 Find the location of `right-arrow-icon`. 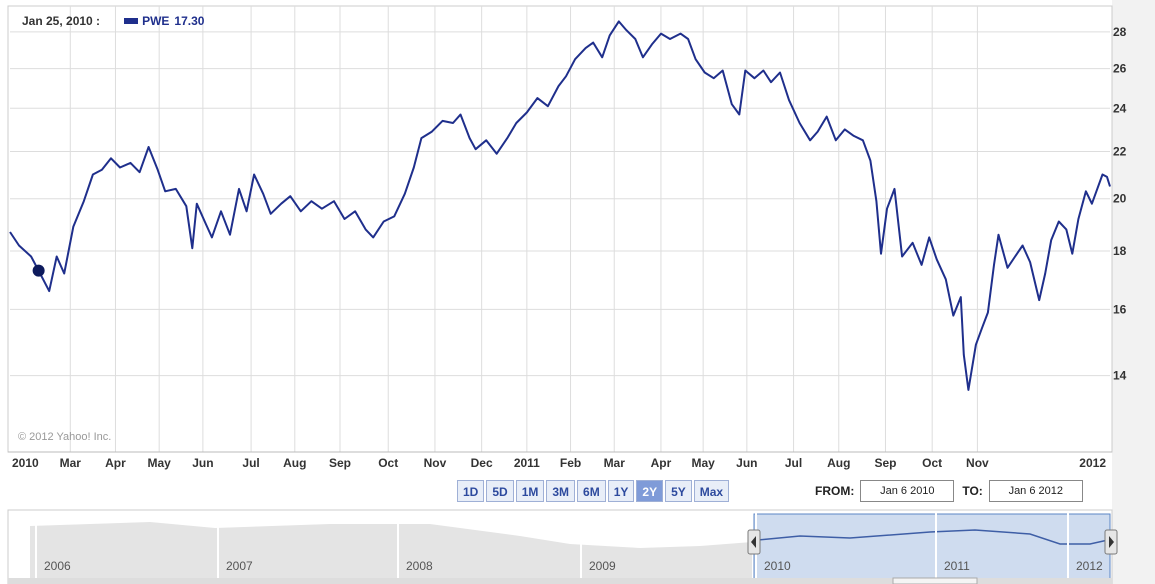

right-arrow-icon is located at coordinates (1111, 542).